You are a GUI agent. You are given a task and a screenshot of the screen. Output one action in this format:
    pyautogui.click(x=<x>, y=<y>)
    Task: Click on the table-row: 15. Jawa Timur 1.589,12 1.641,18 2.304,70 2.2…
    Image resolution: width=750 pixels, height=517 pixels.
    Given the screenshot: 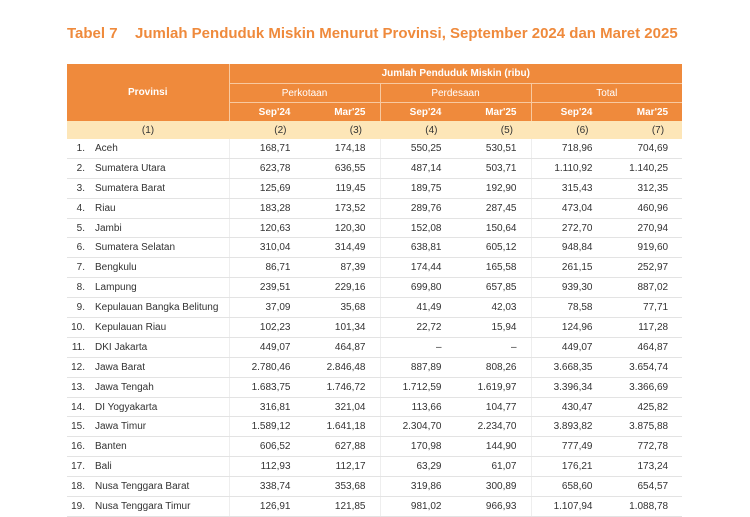 What is the action you would take?
    pyautogui.click(x=375, y=427)
    